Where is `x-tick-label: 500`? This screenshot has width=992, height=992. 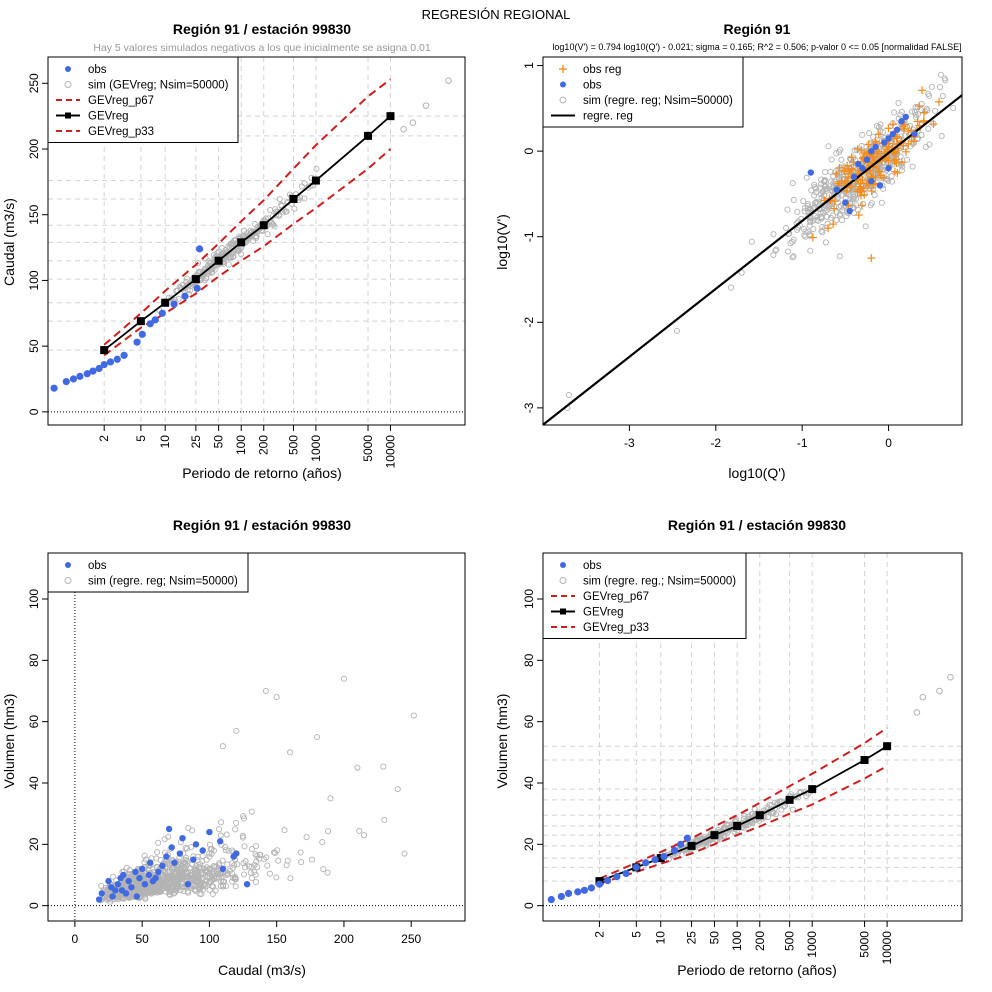 x-tick-label: 500 is located at coordinates (293, 445).